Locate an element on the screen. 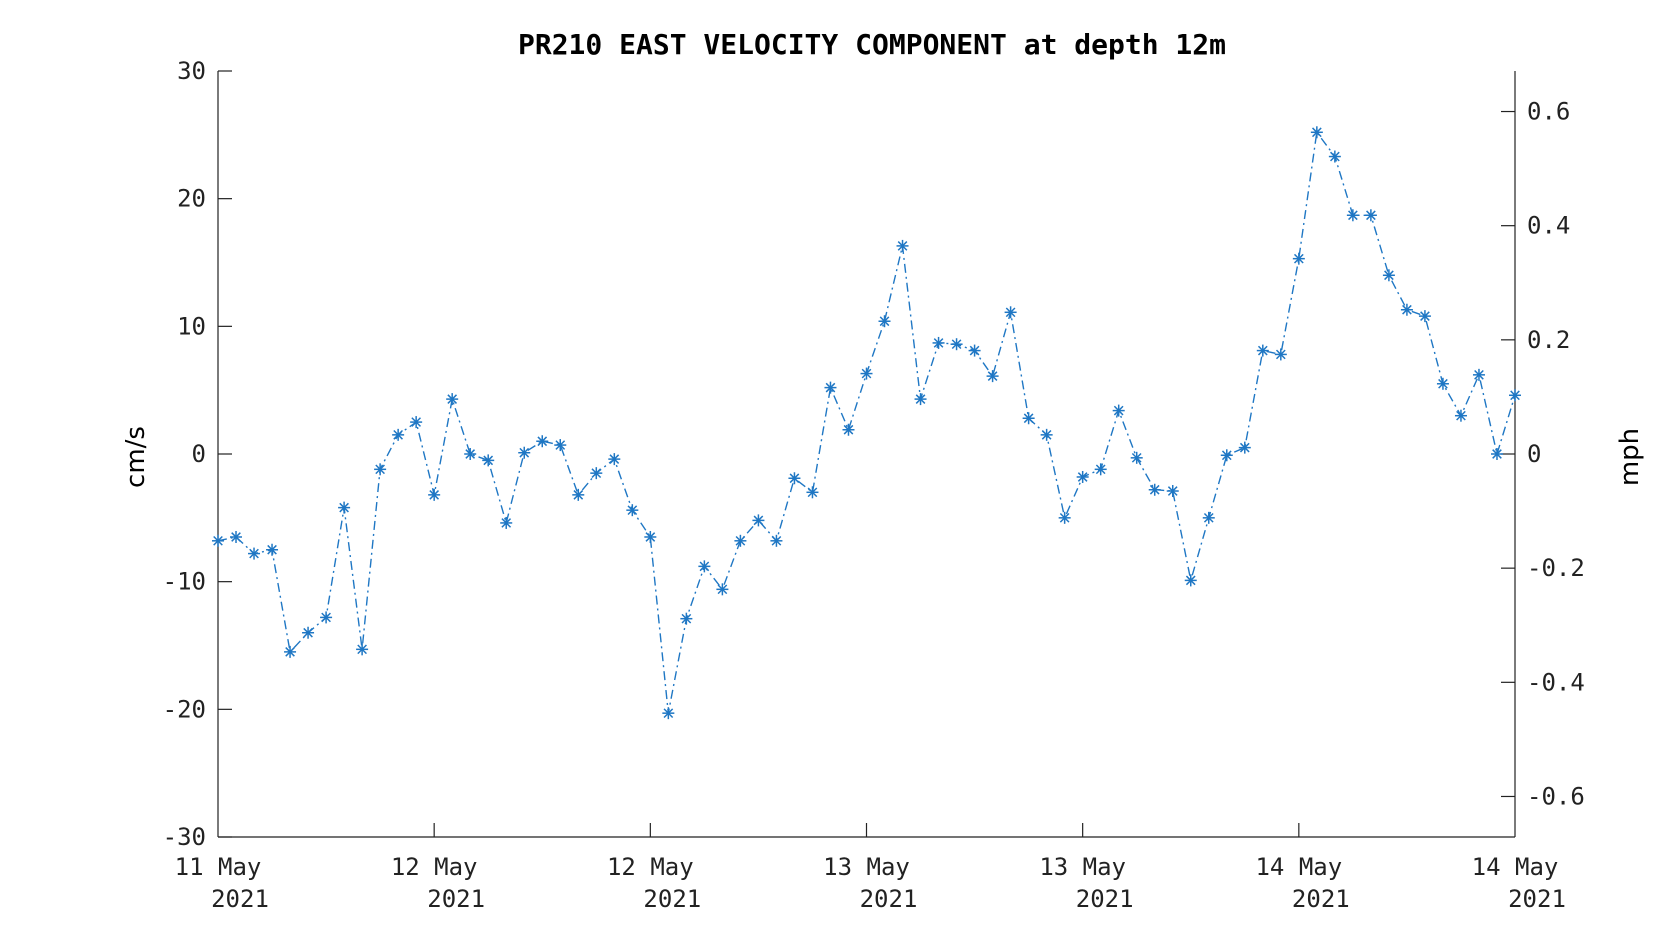 Image resolution: width=1667 pixels, height=938 pixels. y2-tick-label: -0.2 is located at coordinates (1556, 568).